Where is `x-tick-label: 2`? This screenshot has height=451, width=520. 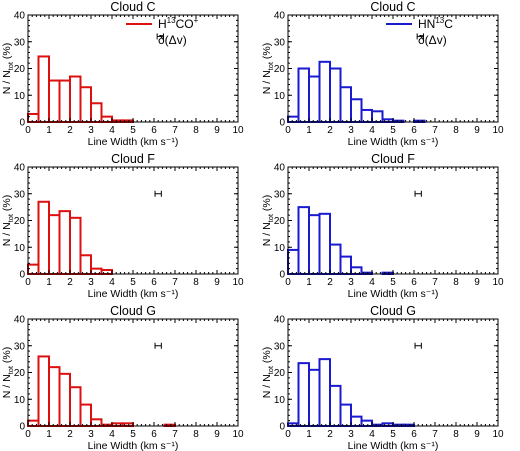 x-tick-label: 2 is located at coordinates (70, 434).